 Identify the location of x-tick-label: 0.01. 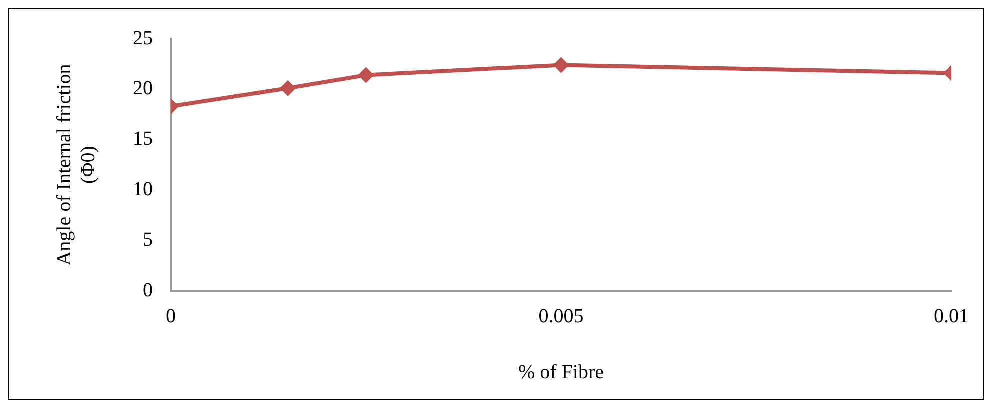
(951, 316).